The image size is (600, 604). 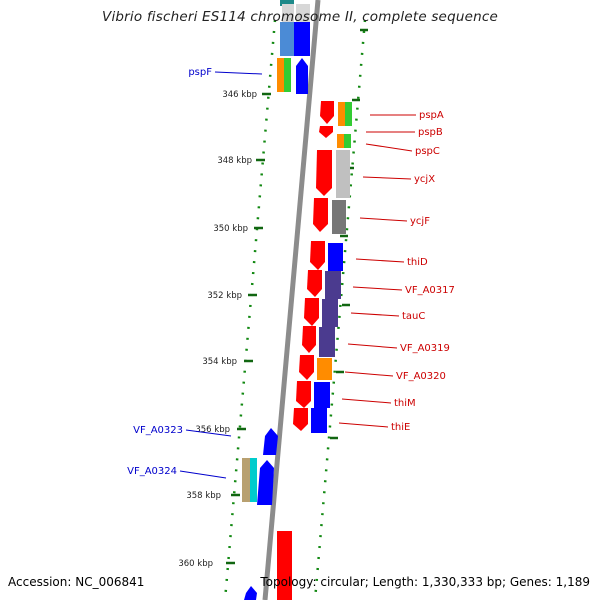 I want to click on right-outer-guide, so click(x=340, y=310).